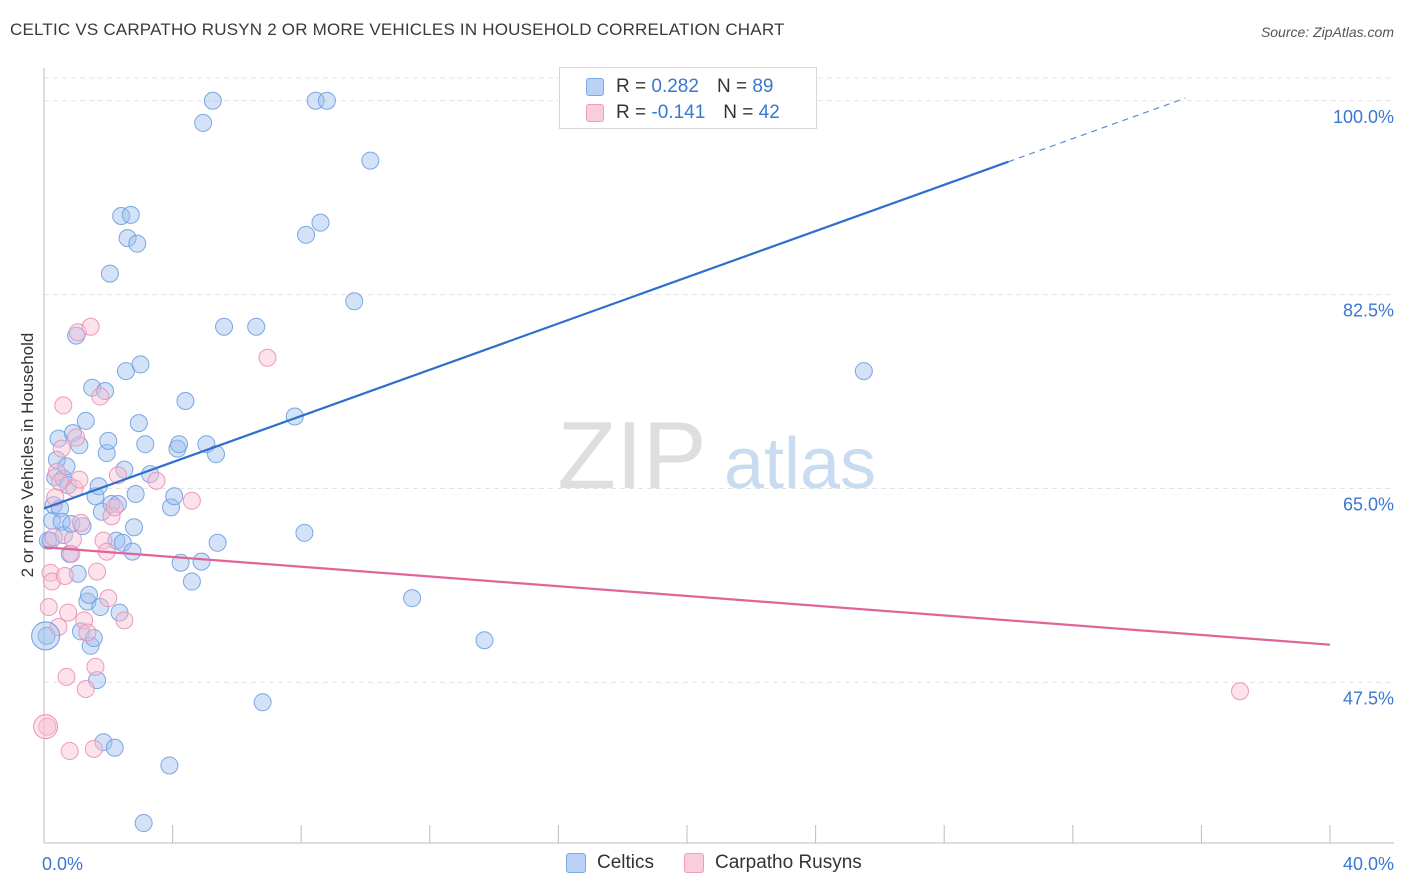 The width and height of the screenshot is (1406, 892). I want to click on x-tick-label-max: 40.0%, so click(1368, 864).